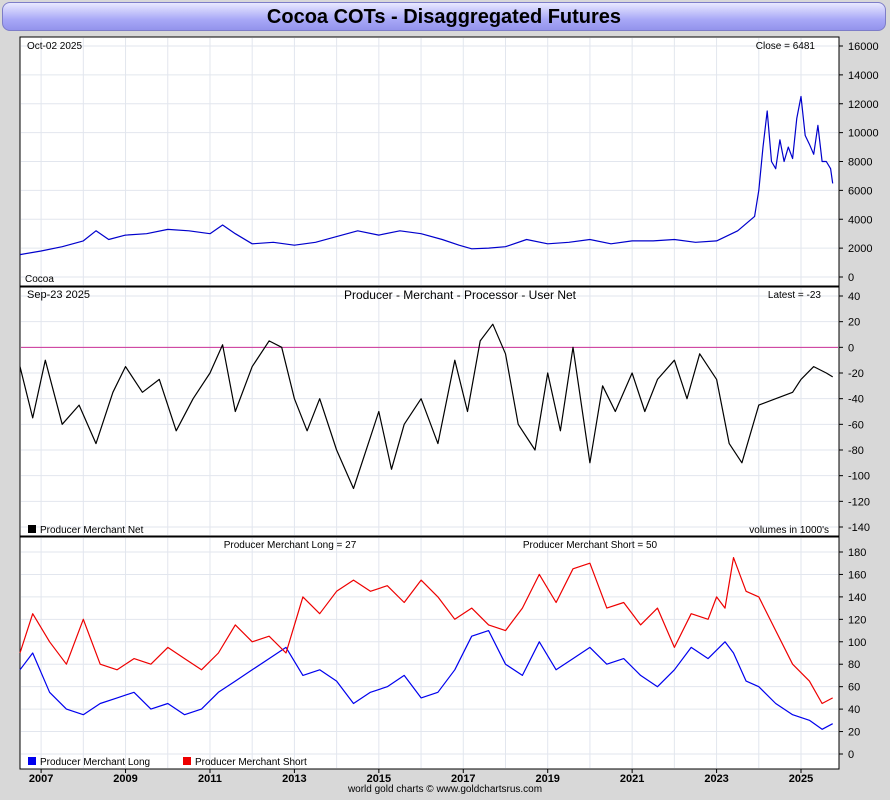 This screenshot has height=800, width=890. What do you see at coordinates (856, 400) in the screenshot?
I see `y-tick-label: -40` at bounding box center [856, 400].